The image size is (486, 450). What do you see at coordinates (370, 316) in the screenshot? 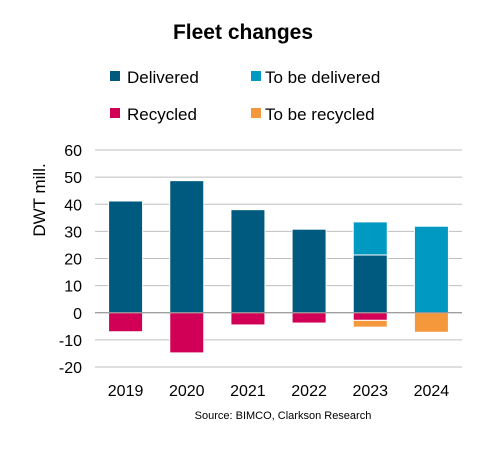
I see `bar-recycled-2023` at bounding box center [370, 316].